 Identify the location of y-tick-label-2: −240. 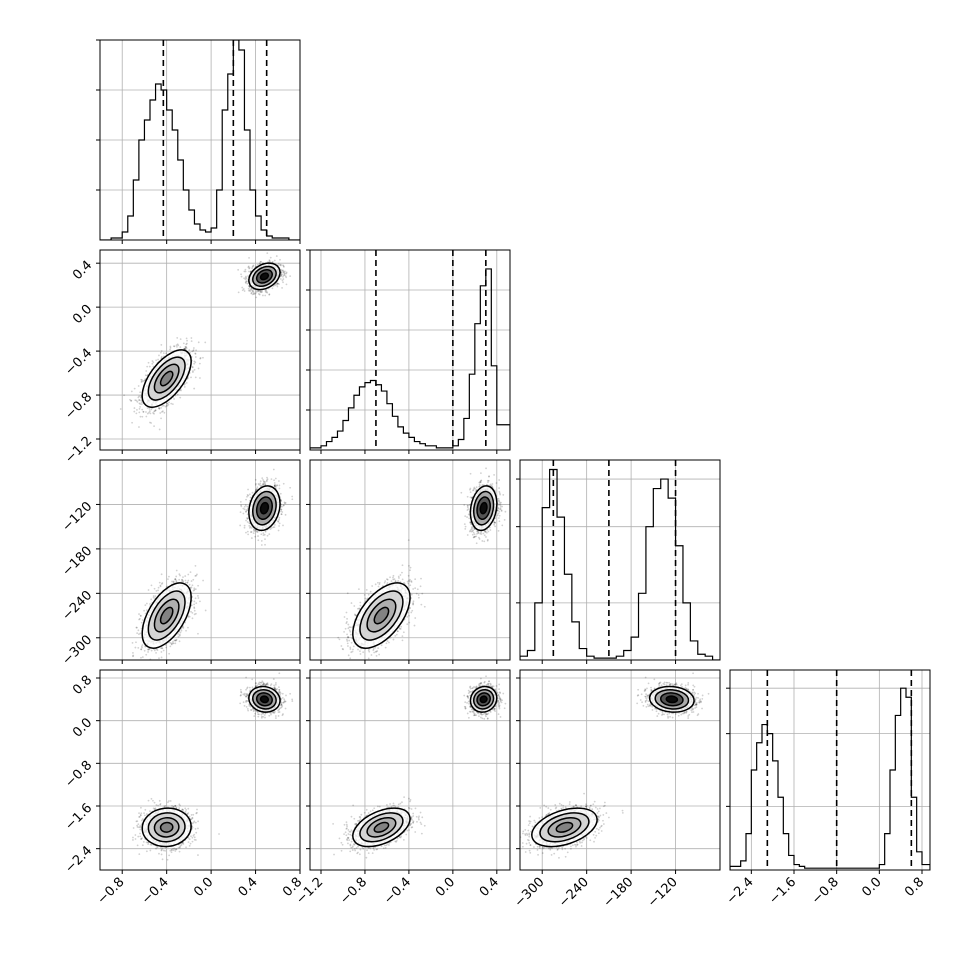
(77, 606).